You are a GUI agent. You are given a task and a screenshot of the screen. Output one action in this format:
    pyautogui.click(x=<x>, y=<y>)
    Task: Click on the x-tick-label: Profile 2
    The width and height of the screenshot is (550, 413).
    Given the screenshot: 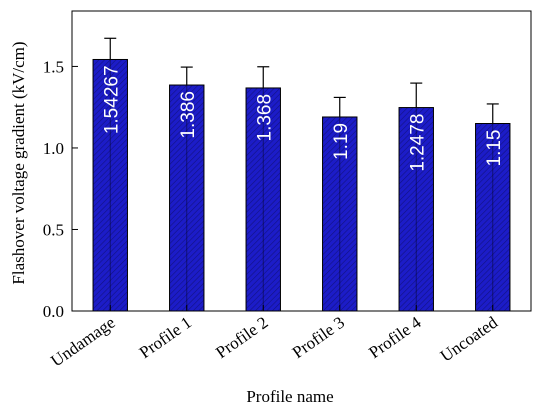 What is the action you would take?
    pyautogui.click(x=241, y=337)
    